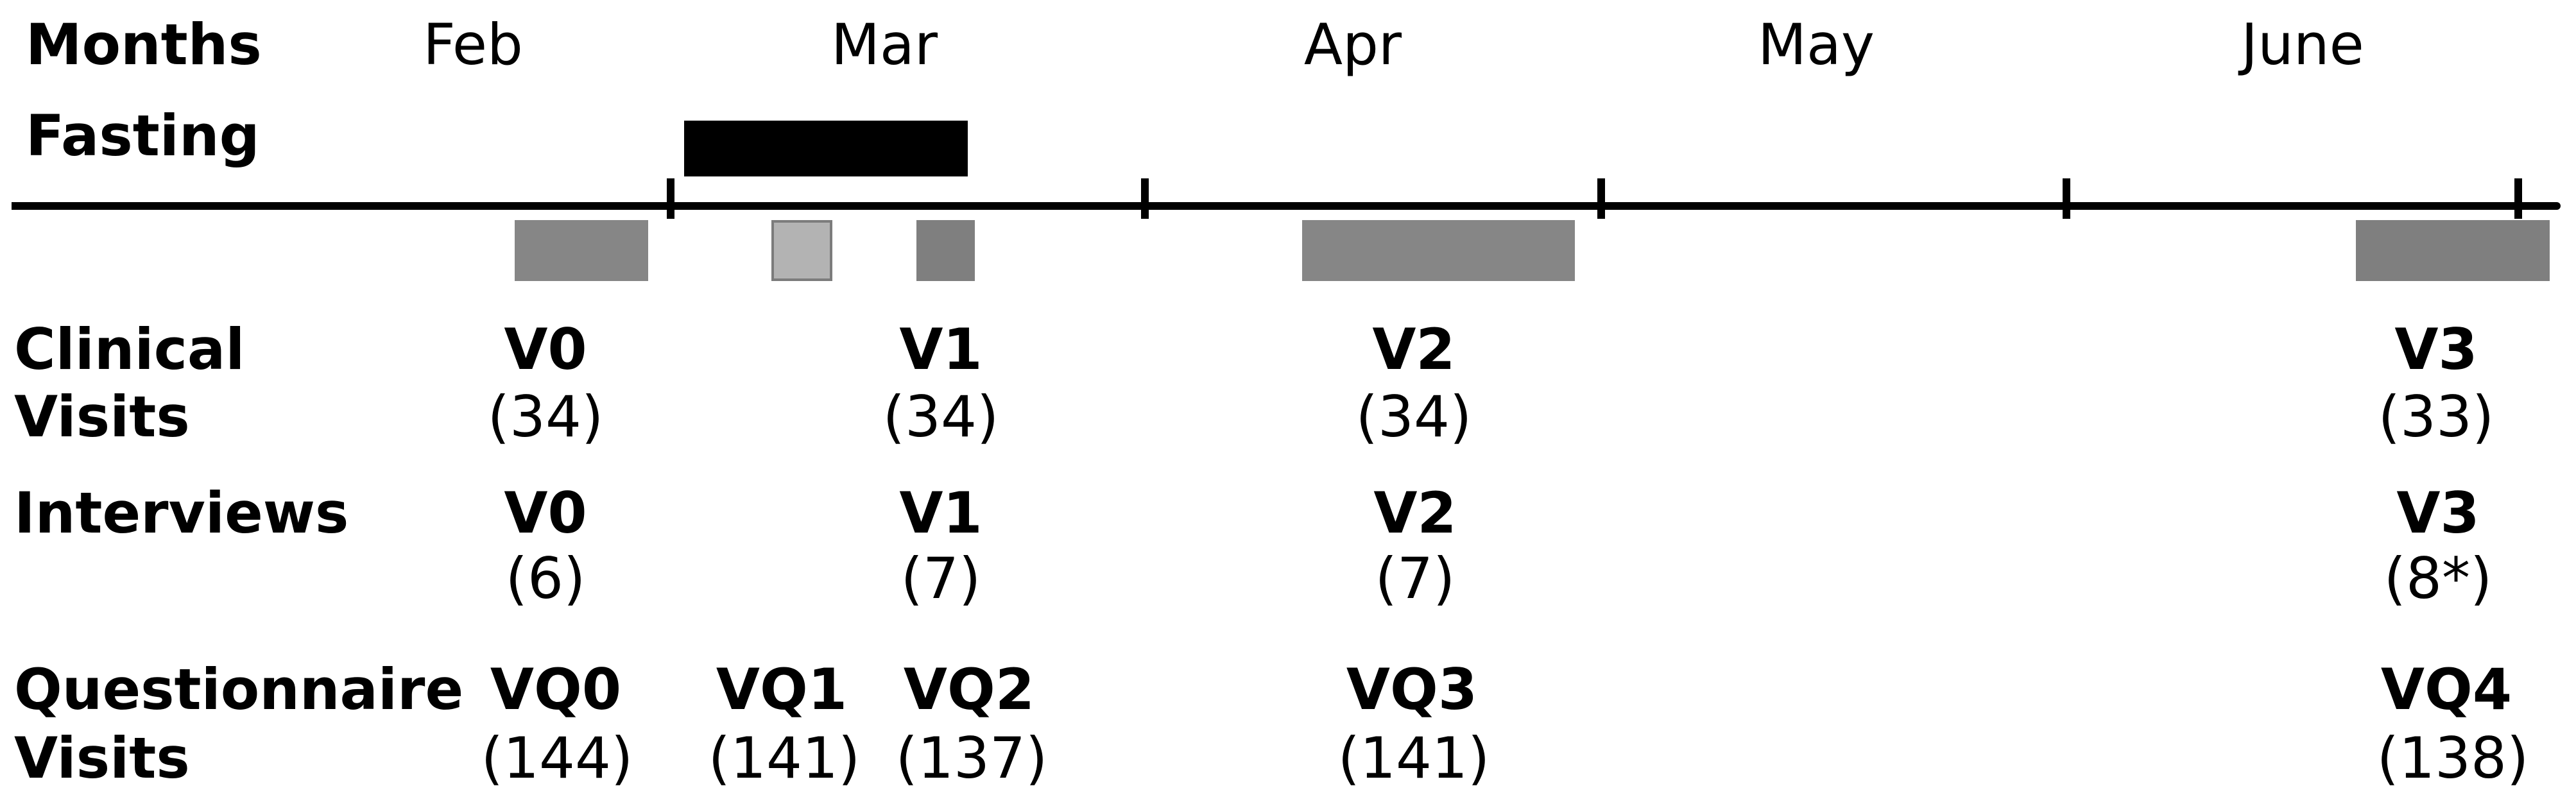 This screenshot has height=795, width=2576. Describe the element at coordinates (1145, 199) in the screenshot. I see `tick-apr-start` at that location.